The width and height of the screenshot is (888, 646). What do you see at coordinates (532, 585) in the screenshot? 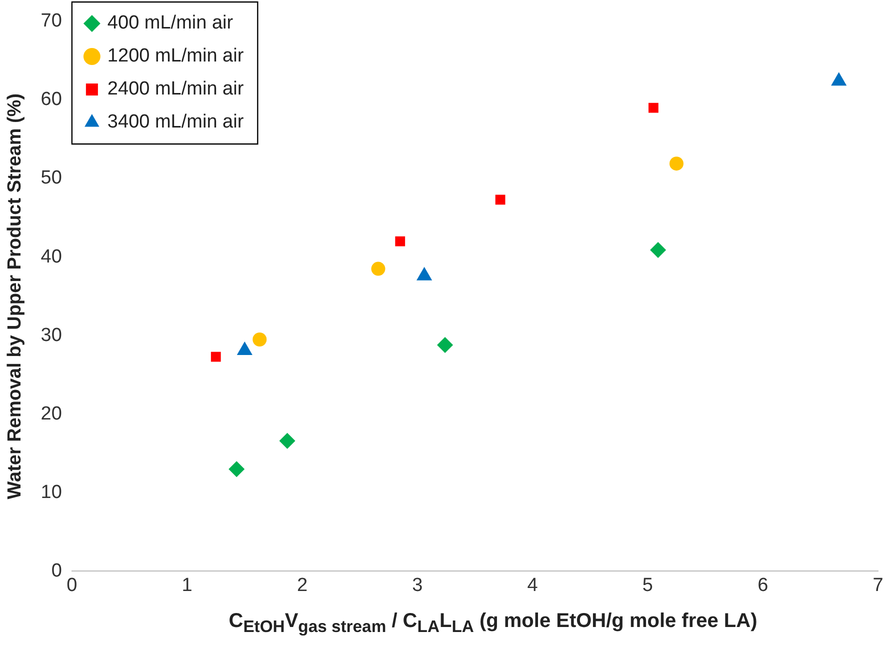
I see `x-tick-label: 4` at bounding box center [532, 585].